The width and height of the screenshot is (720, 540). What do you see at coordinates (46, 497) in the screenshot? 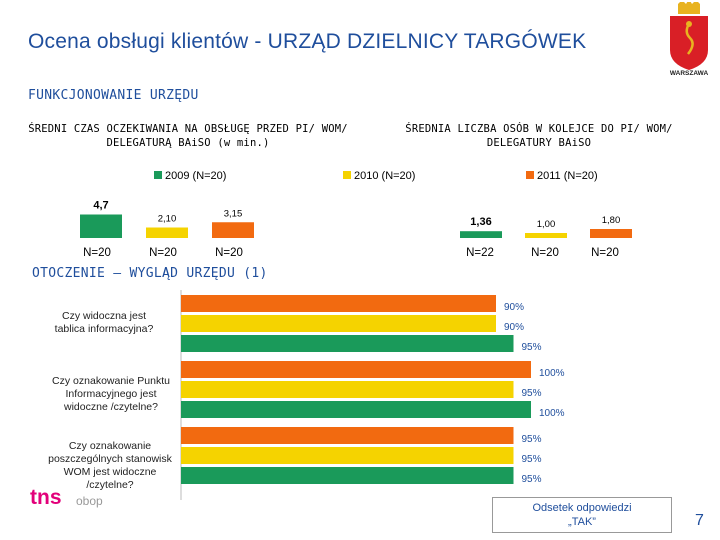
I see `tns-logo: tns` at bounding box center [46, 497].